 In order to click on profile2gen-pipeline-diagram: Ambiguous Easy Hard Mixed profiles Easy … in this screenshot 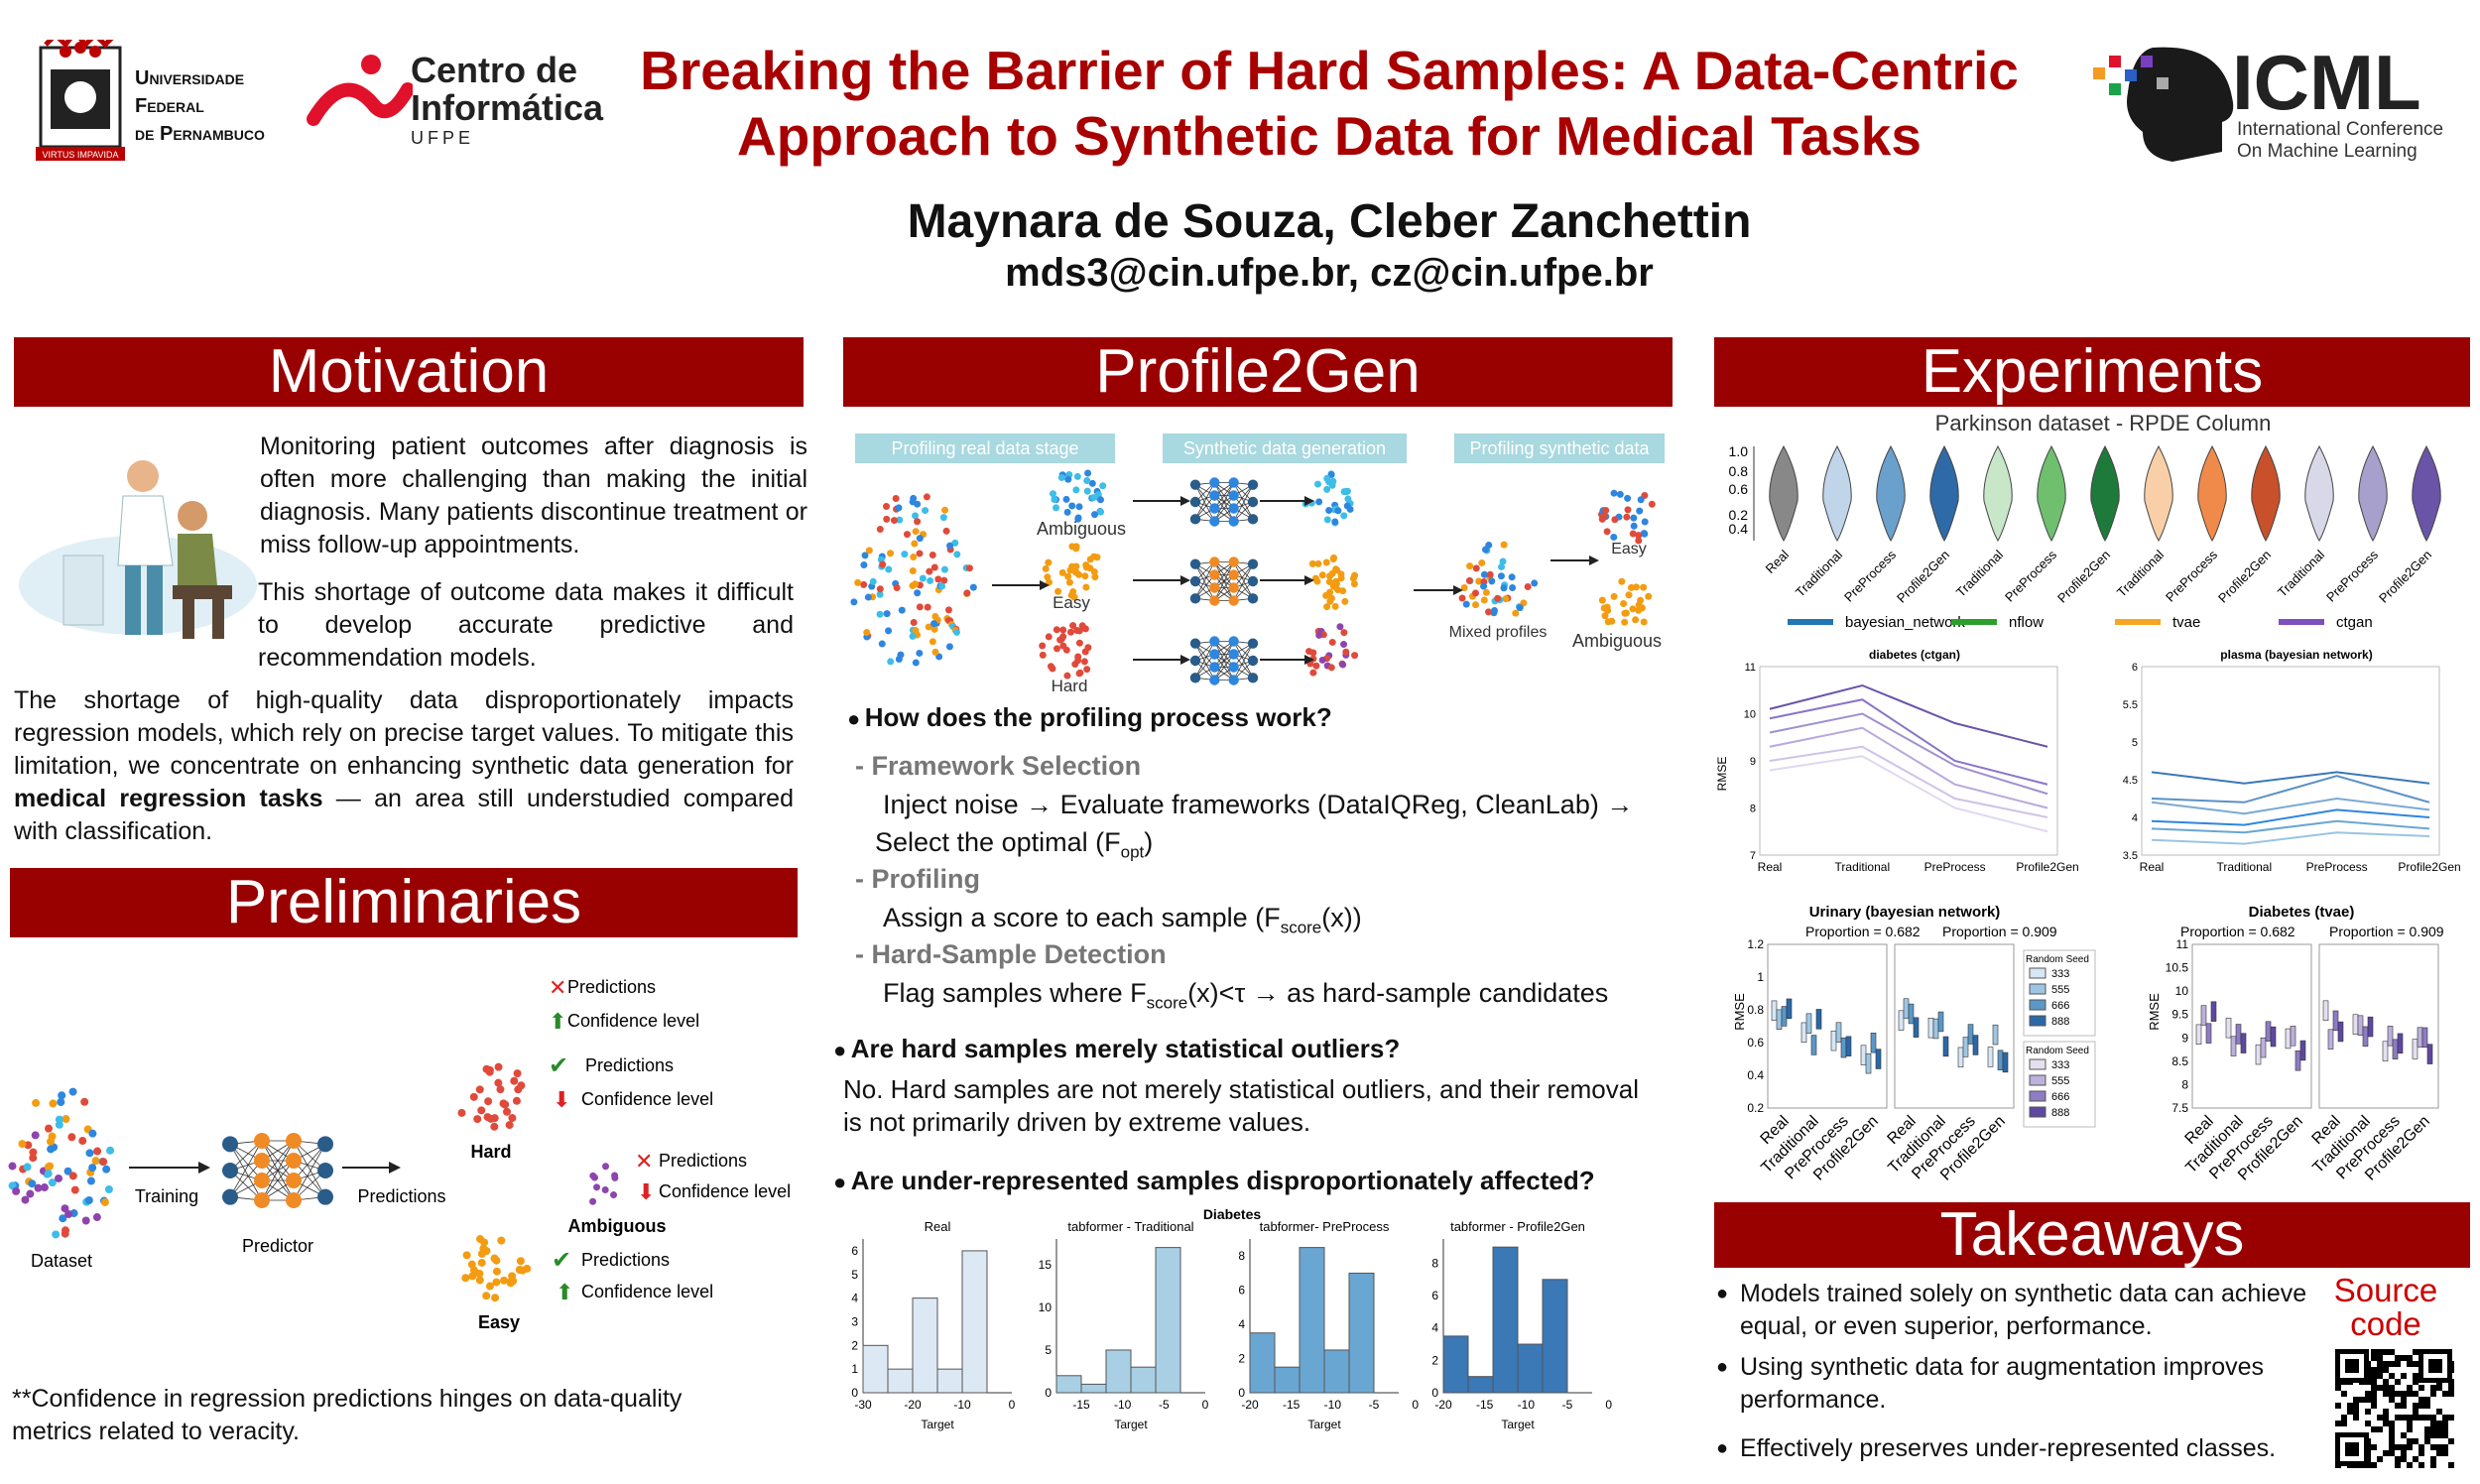, I will do `click(1256, 582)`.